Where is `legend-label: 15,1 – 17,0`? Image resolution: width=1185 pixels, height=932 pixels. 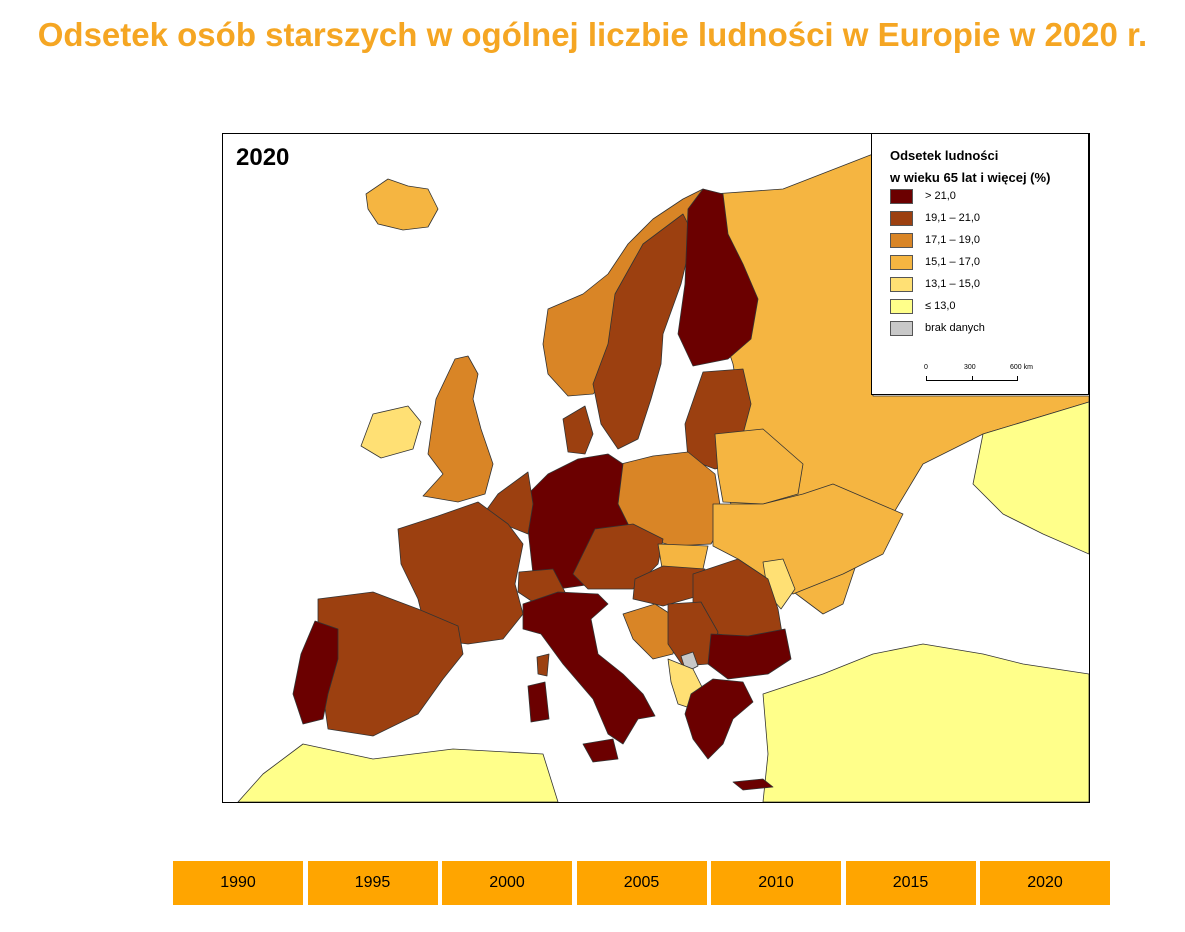 legend-label: 15,1 – 17,0 is located at coordinates (953, 262).